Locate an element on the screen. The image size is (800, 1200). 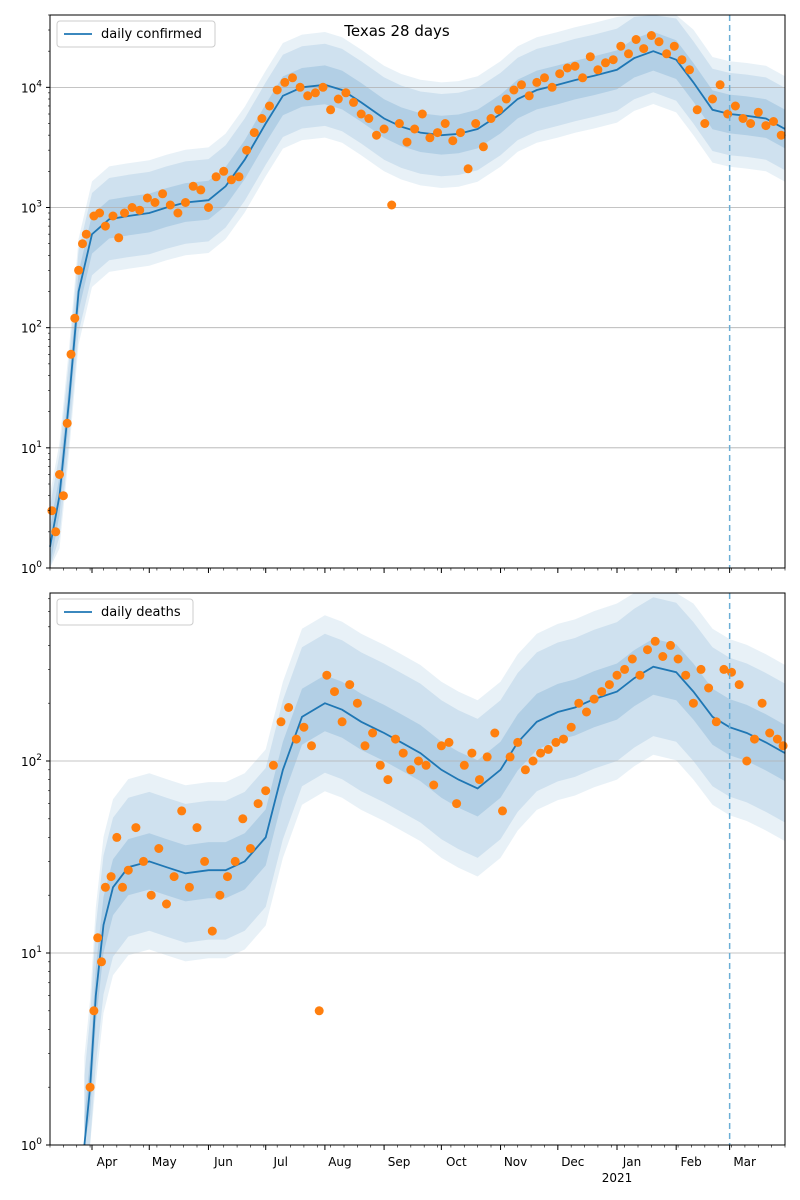
deaths-ytick-label: 10¹ is located at coordinates (31, 953).